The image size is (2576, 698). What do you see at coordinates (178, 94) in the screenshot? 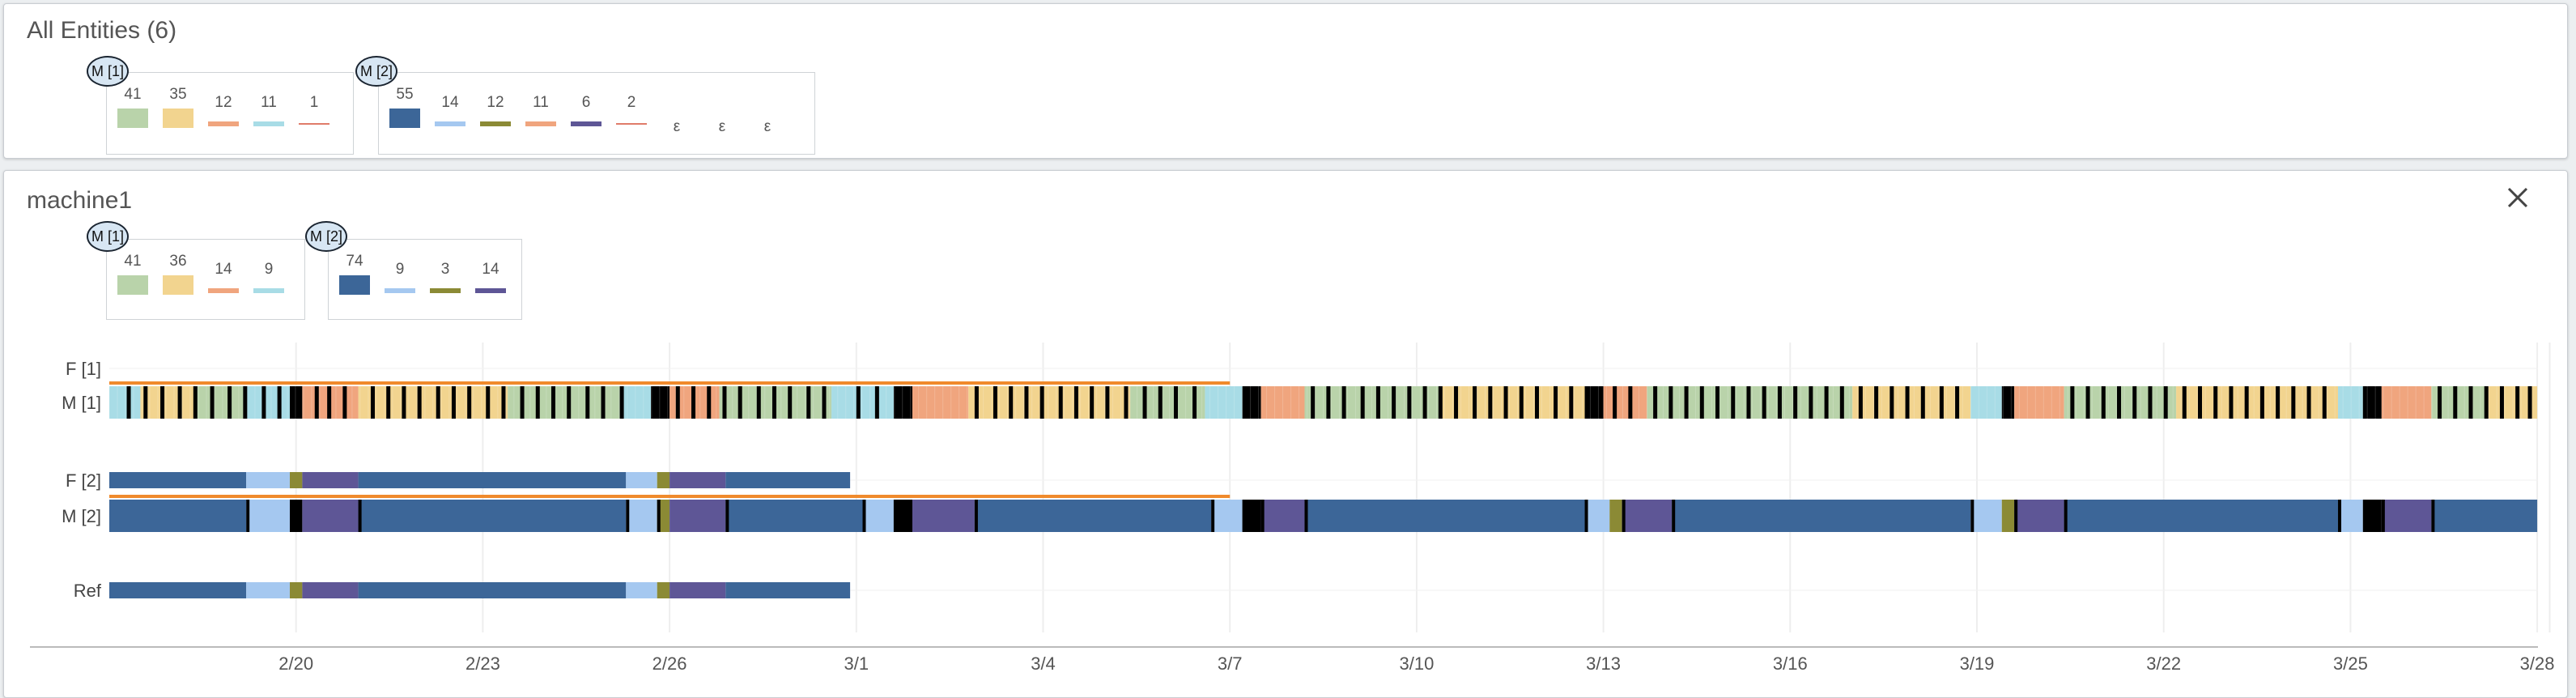
I see `legend-count: 35` at bounding box center [178, 94].